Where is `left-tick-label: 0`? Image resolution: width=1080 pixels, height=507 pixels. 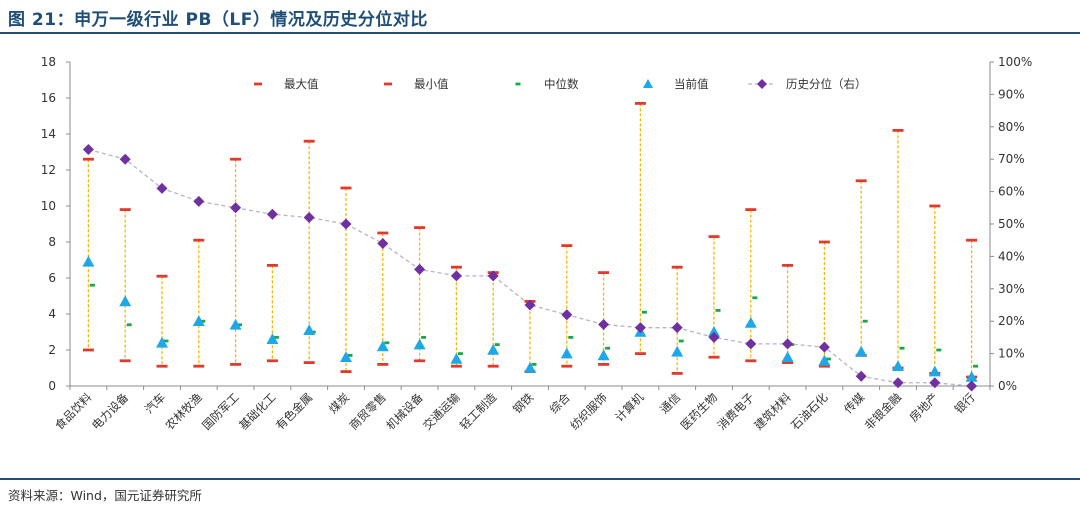
left-tick-label: 0 is located at coordinates (52, 386).